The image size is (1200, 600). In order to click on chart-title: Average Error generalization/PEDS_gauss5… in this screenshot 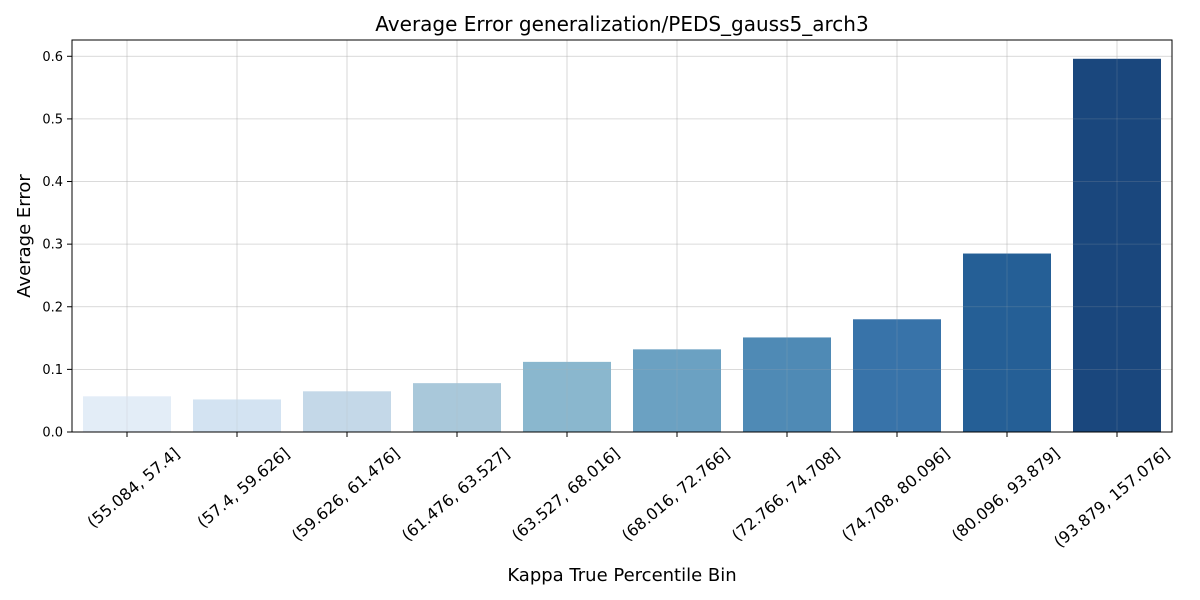, I will do `click(621, 24)`.